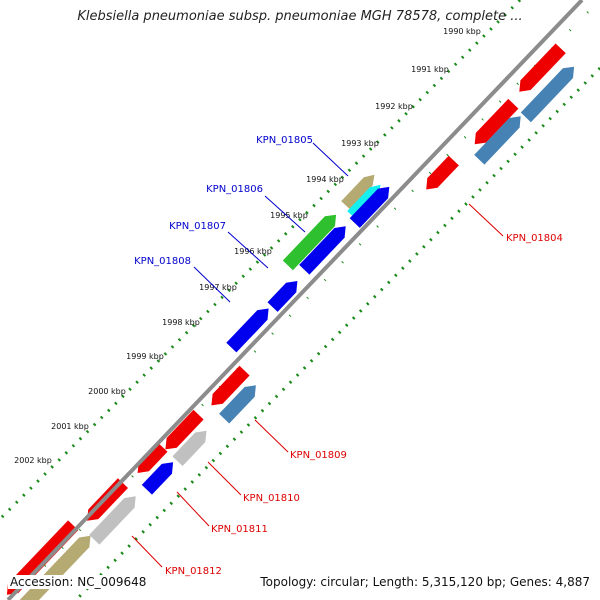 This screenshot has width=600, height=600. What do you see at coordinates (162, 261) in the screenshot?
I see `gene-label: KPN_01808` at bounding box center [162, 261].